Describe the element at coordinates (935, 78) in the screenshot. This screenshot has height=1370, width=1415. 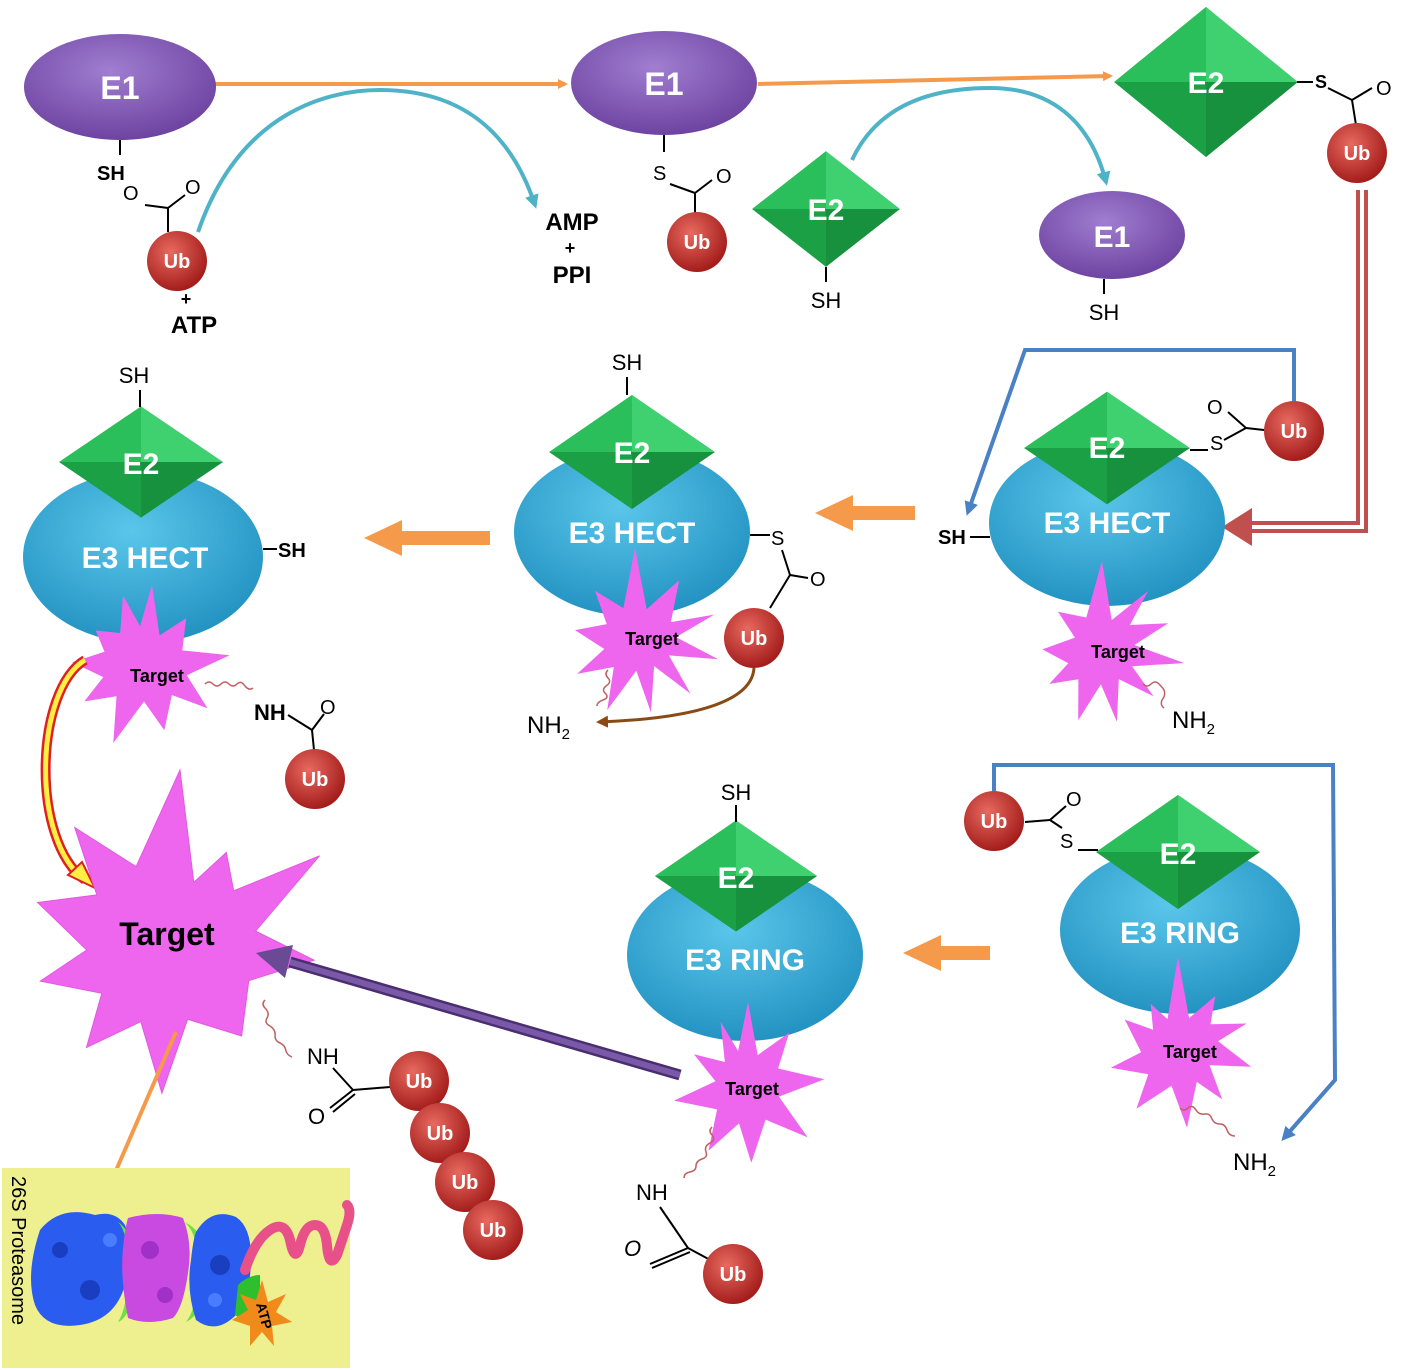
I see `arrow-e1s-to-e2` at that location.